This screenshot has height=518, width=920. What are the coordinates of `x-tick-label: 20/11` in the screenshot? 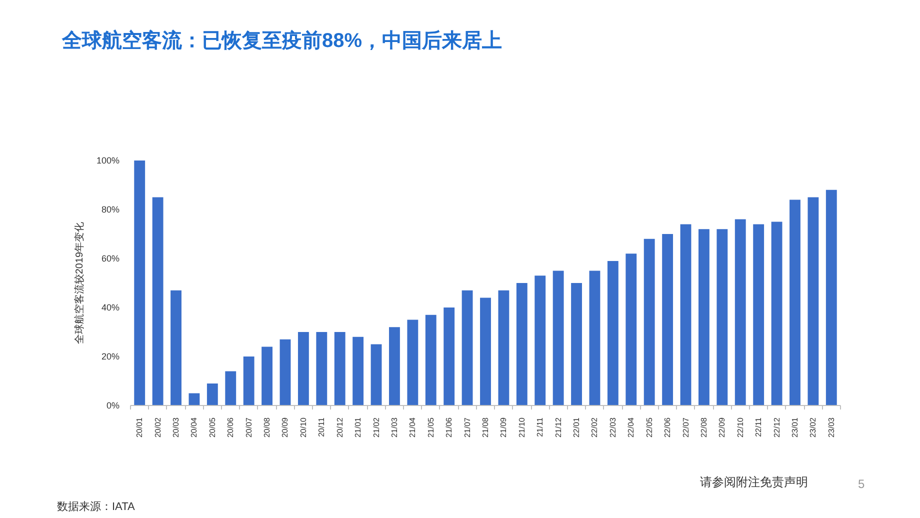 It's located at (321, 426).